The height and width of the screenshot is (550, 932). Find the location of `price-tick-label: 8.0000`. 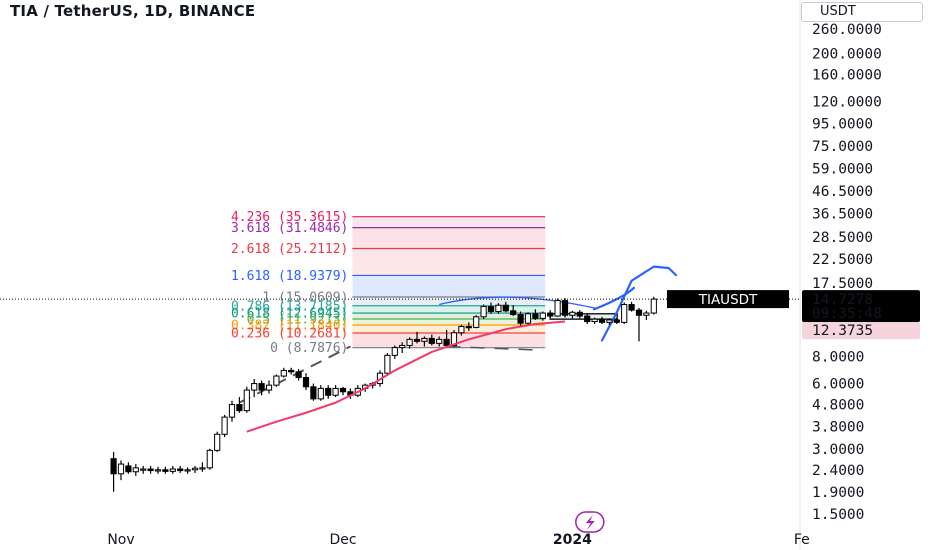

price-tick-label: 8.0000 is located at coordinates (838, 358).